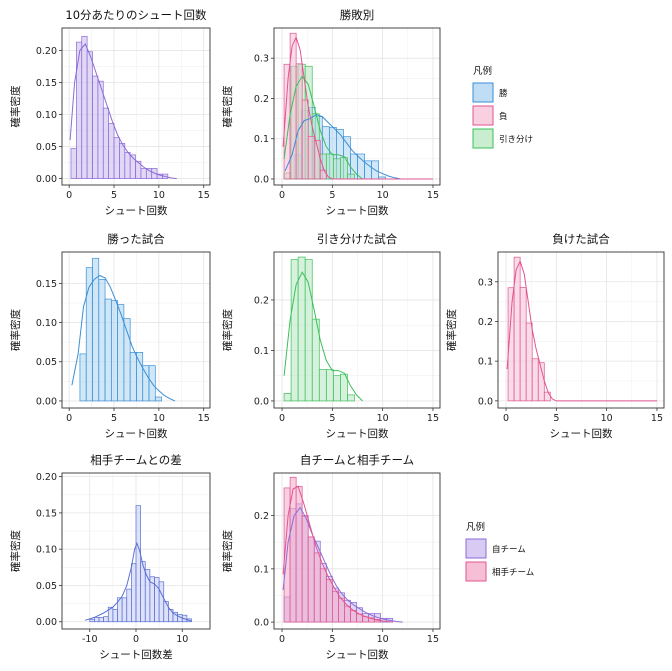 The width and height of the screenshot is (672, 671). I want to click on legend-label: 勝, so click(503, 93).